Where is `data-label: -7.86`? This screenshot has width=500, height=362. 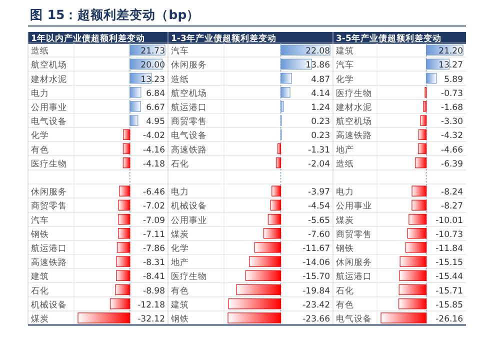 data-label: -7.86 is located at coordinates (154, 249).